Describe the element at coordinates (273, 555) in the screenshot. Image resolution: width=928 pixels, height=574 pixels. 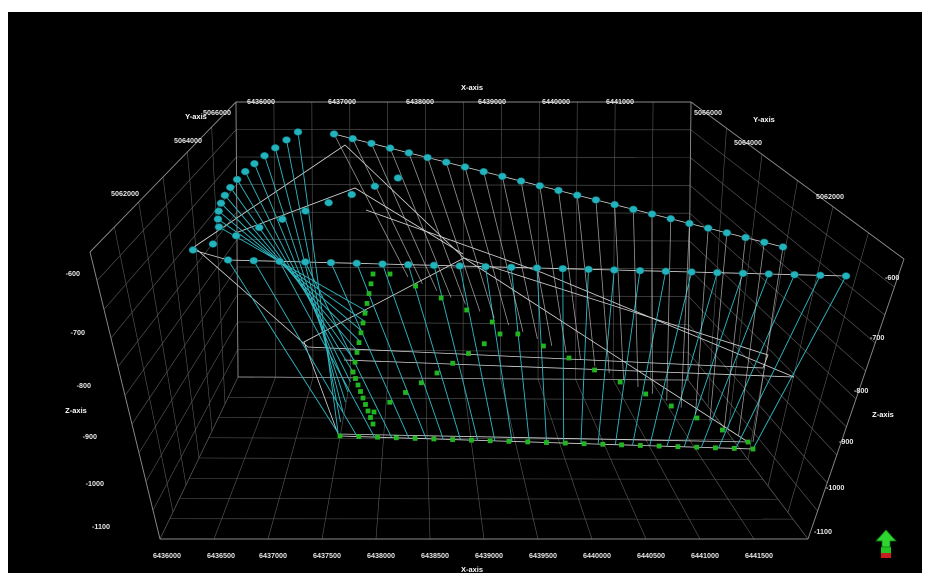
I see `x-bottom-tick: 6437000` at that location.